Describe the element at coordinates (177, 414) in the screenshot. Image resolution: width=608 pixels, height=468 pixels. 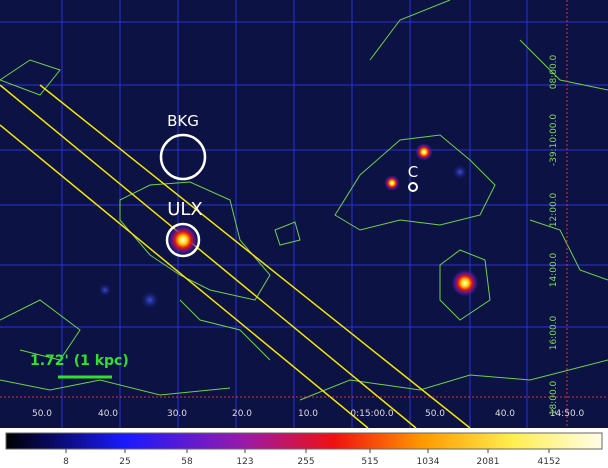
I see `ra-label: 30.0` at that location.